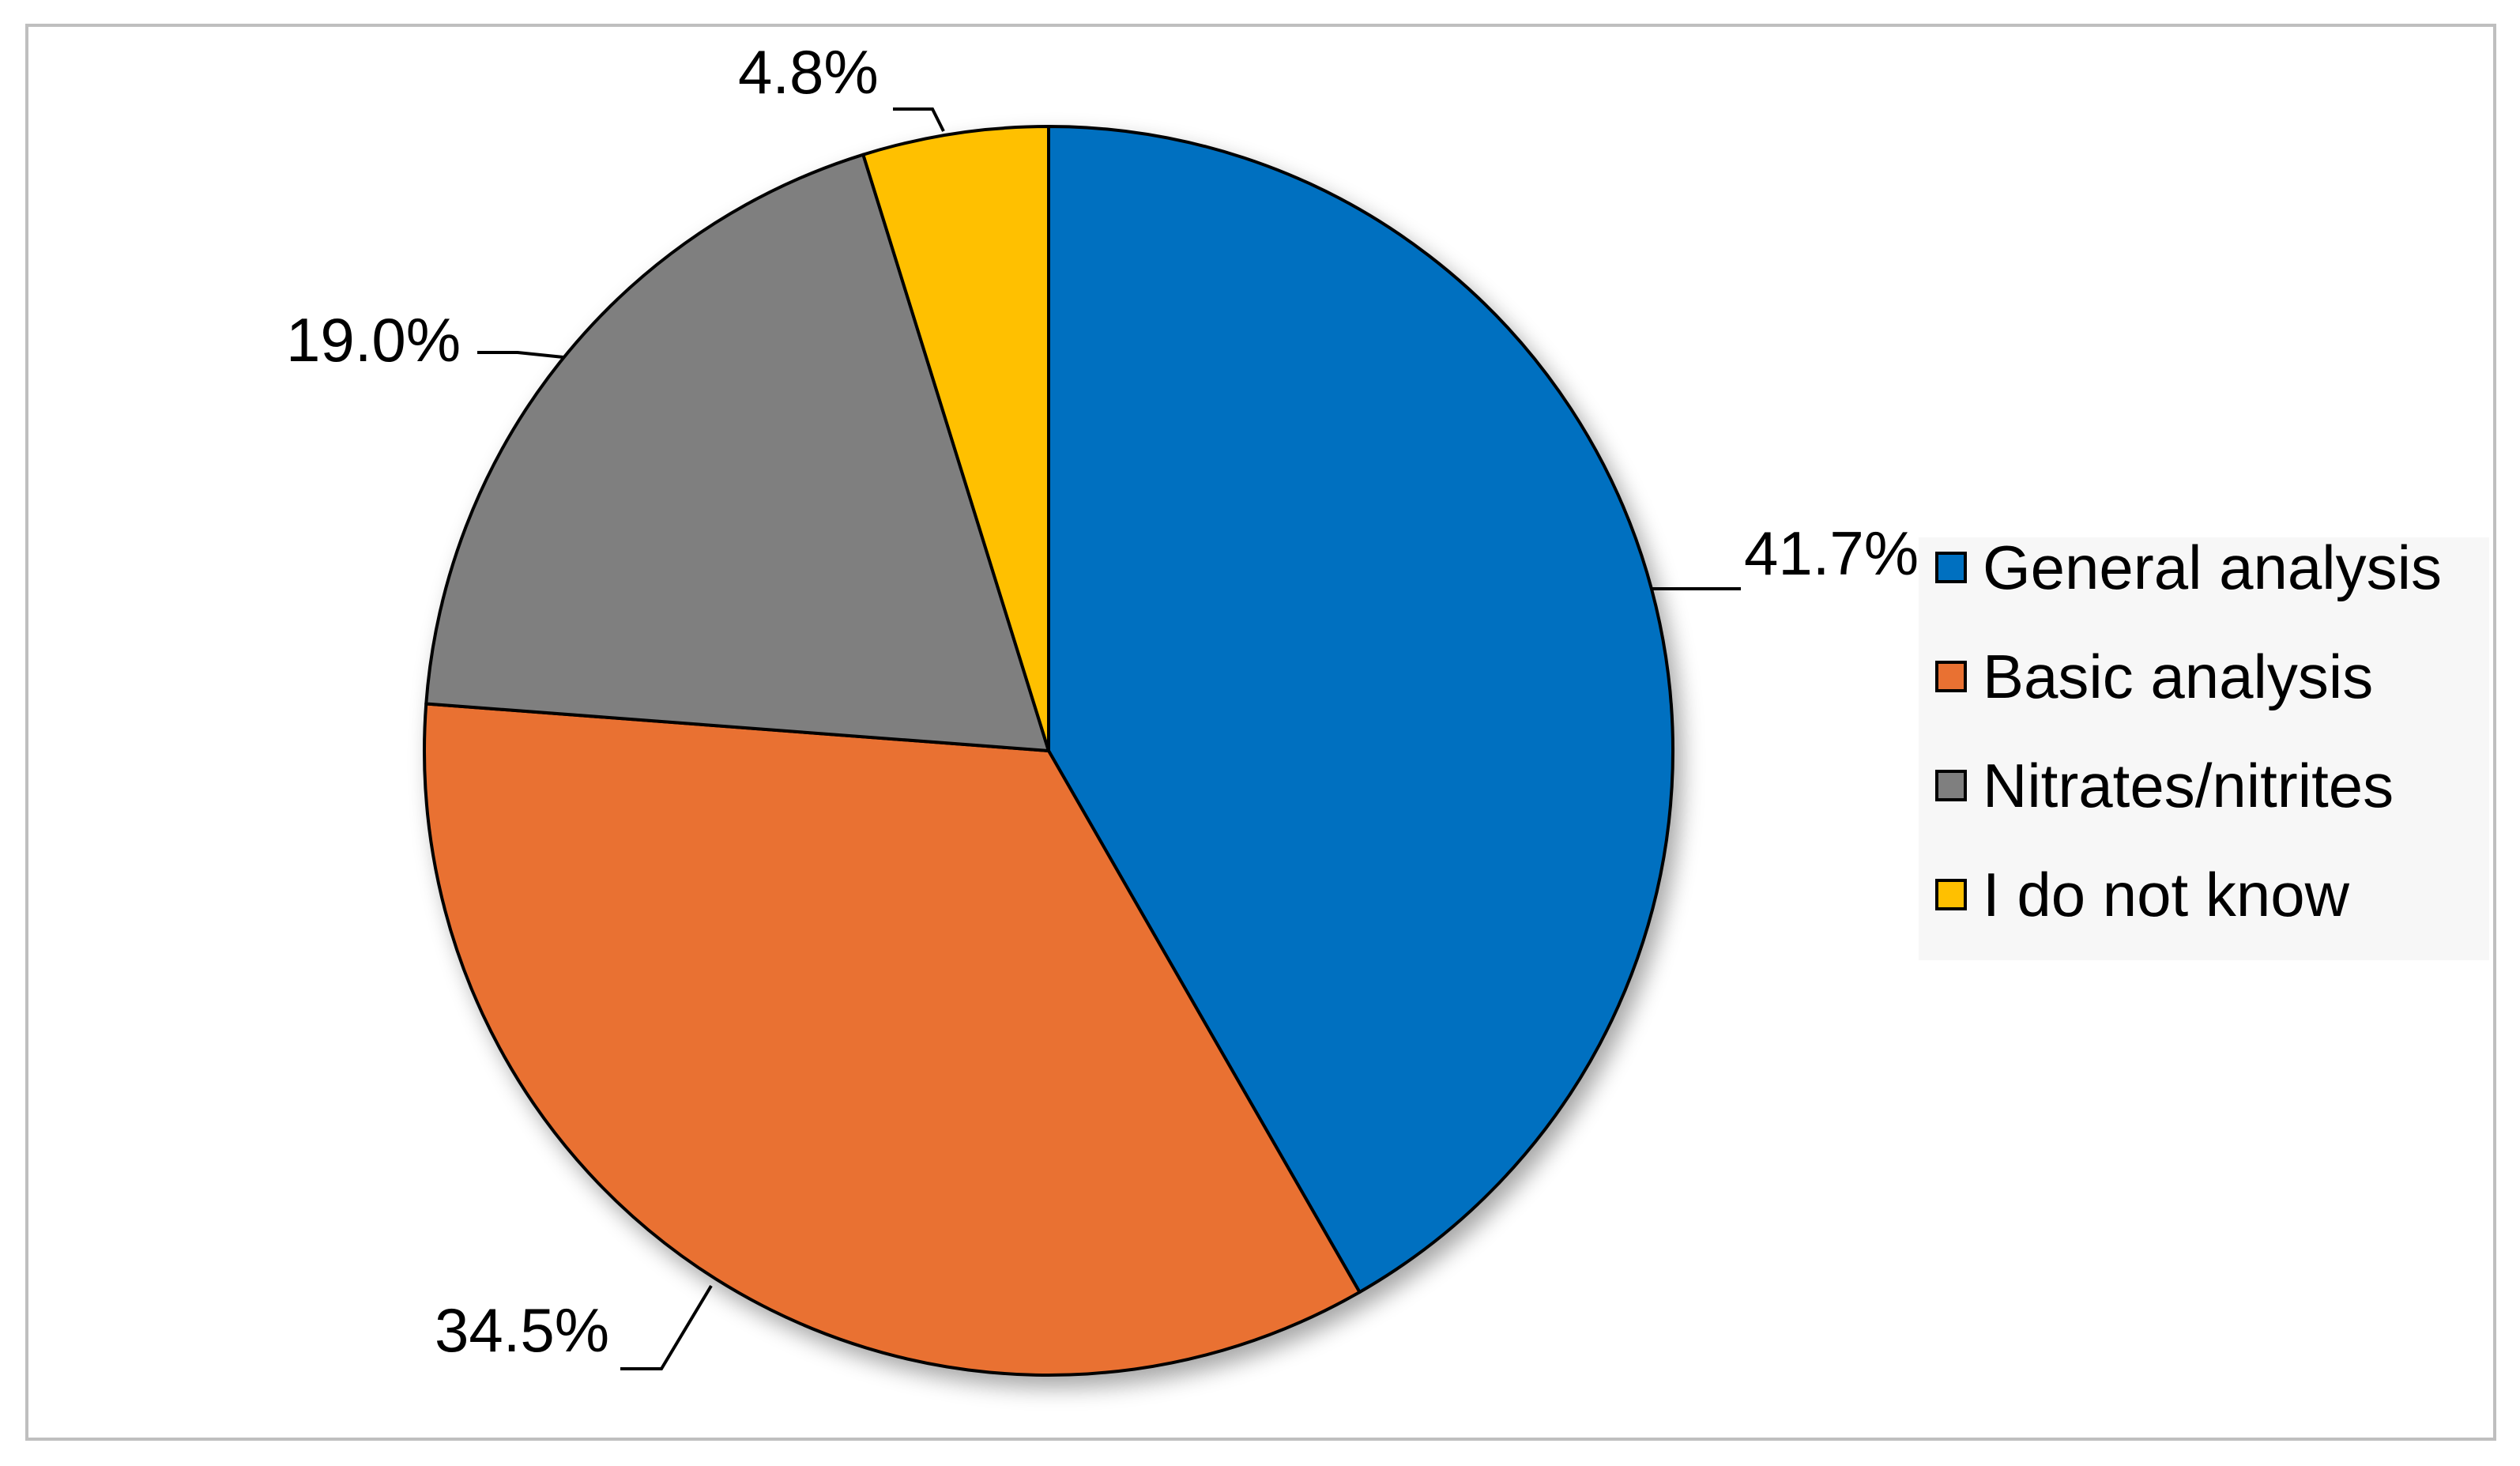 The height and width of the screenshot is (1466, 2520). Describe the element at coordinates (1951, 567) in the screenshot. I see `legend-swatch-general-analysis` at that location.